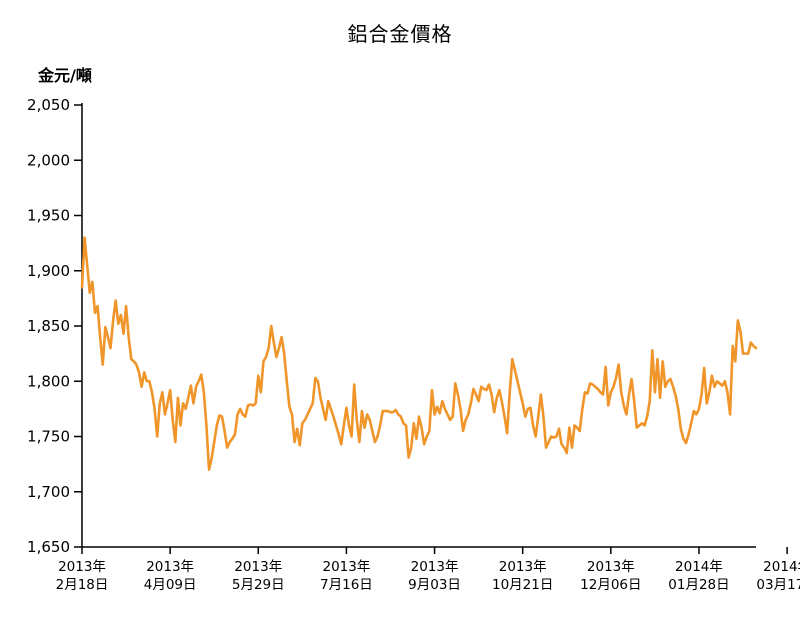  I want to click on x-tick-label-date: 5月29日, so click(258, 585).